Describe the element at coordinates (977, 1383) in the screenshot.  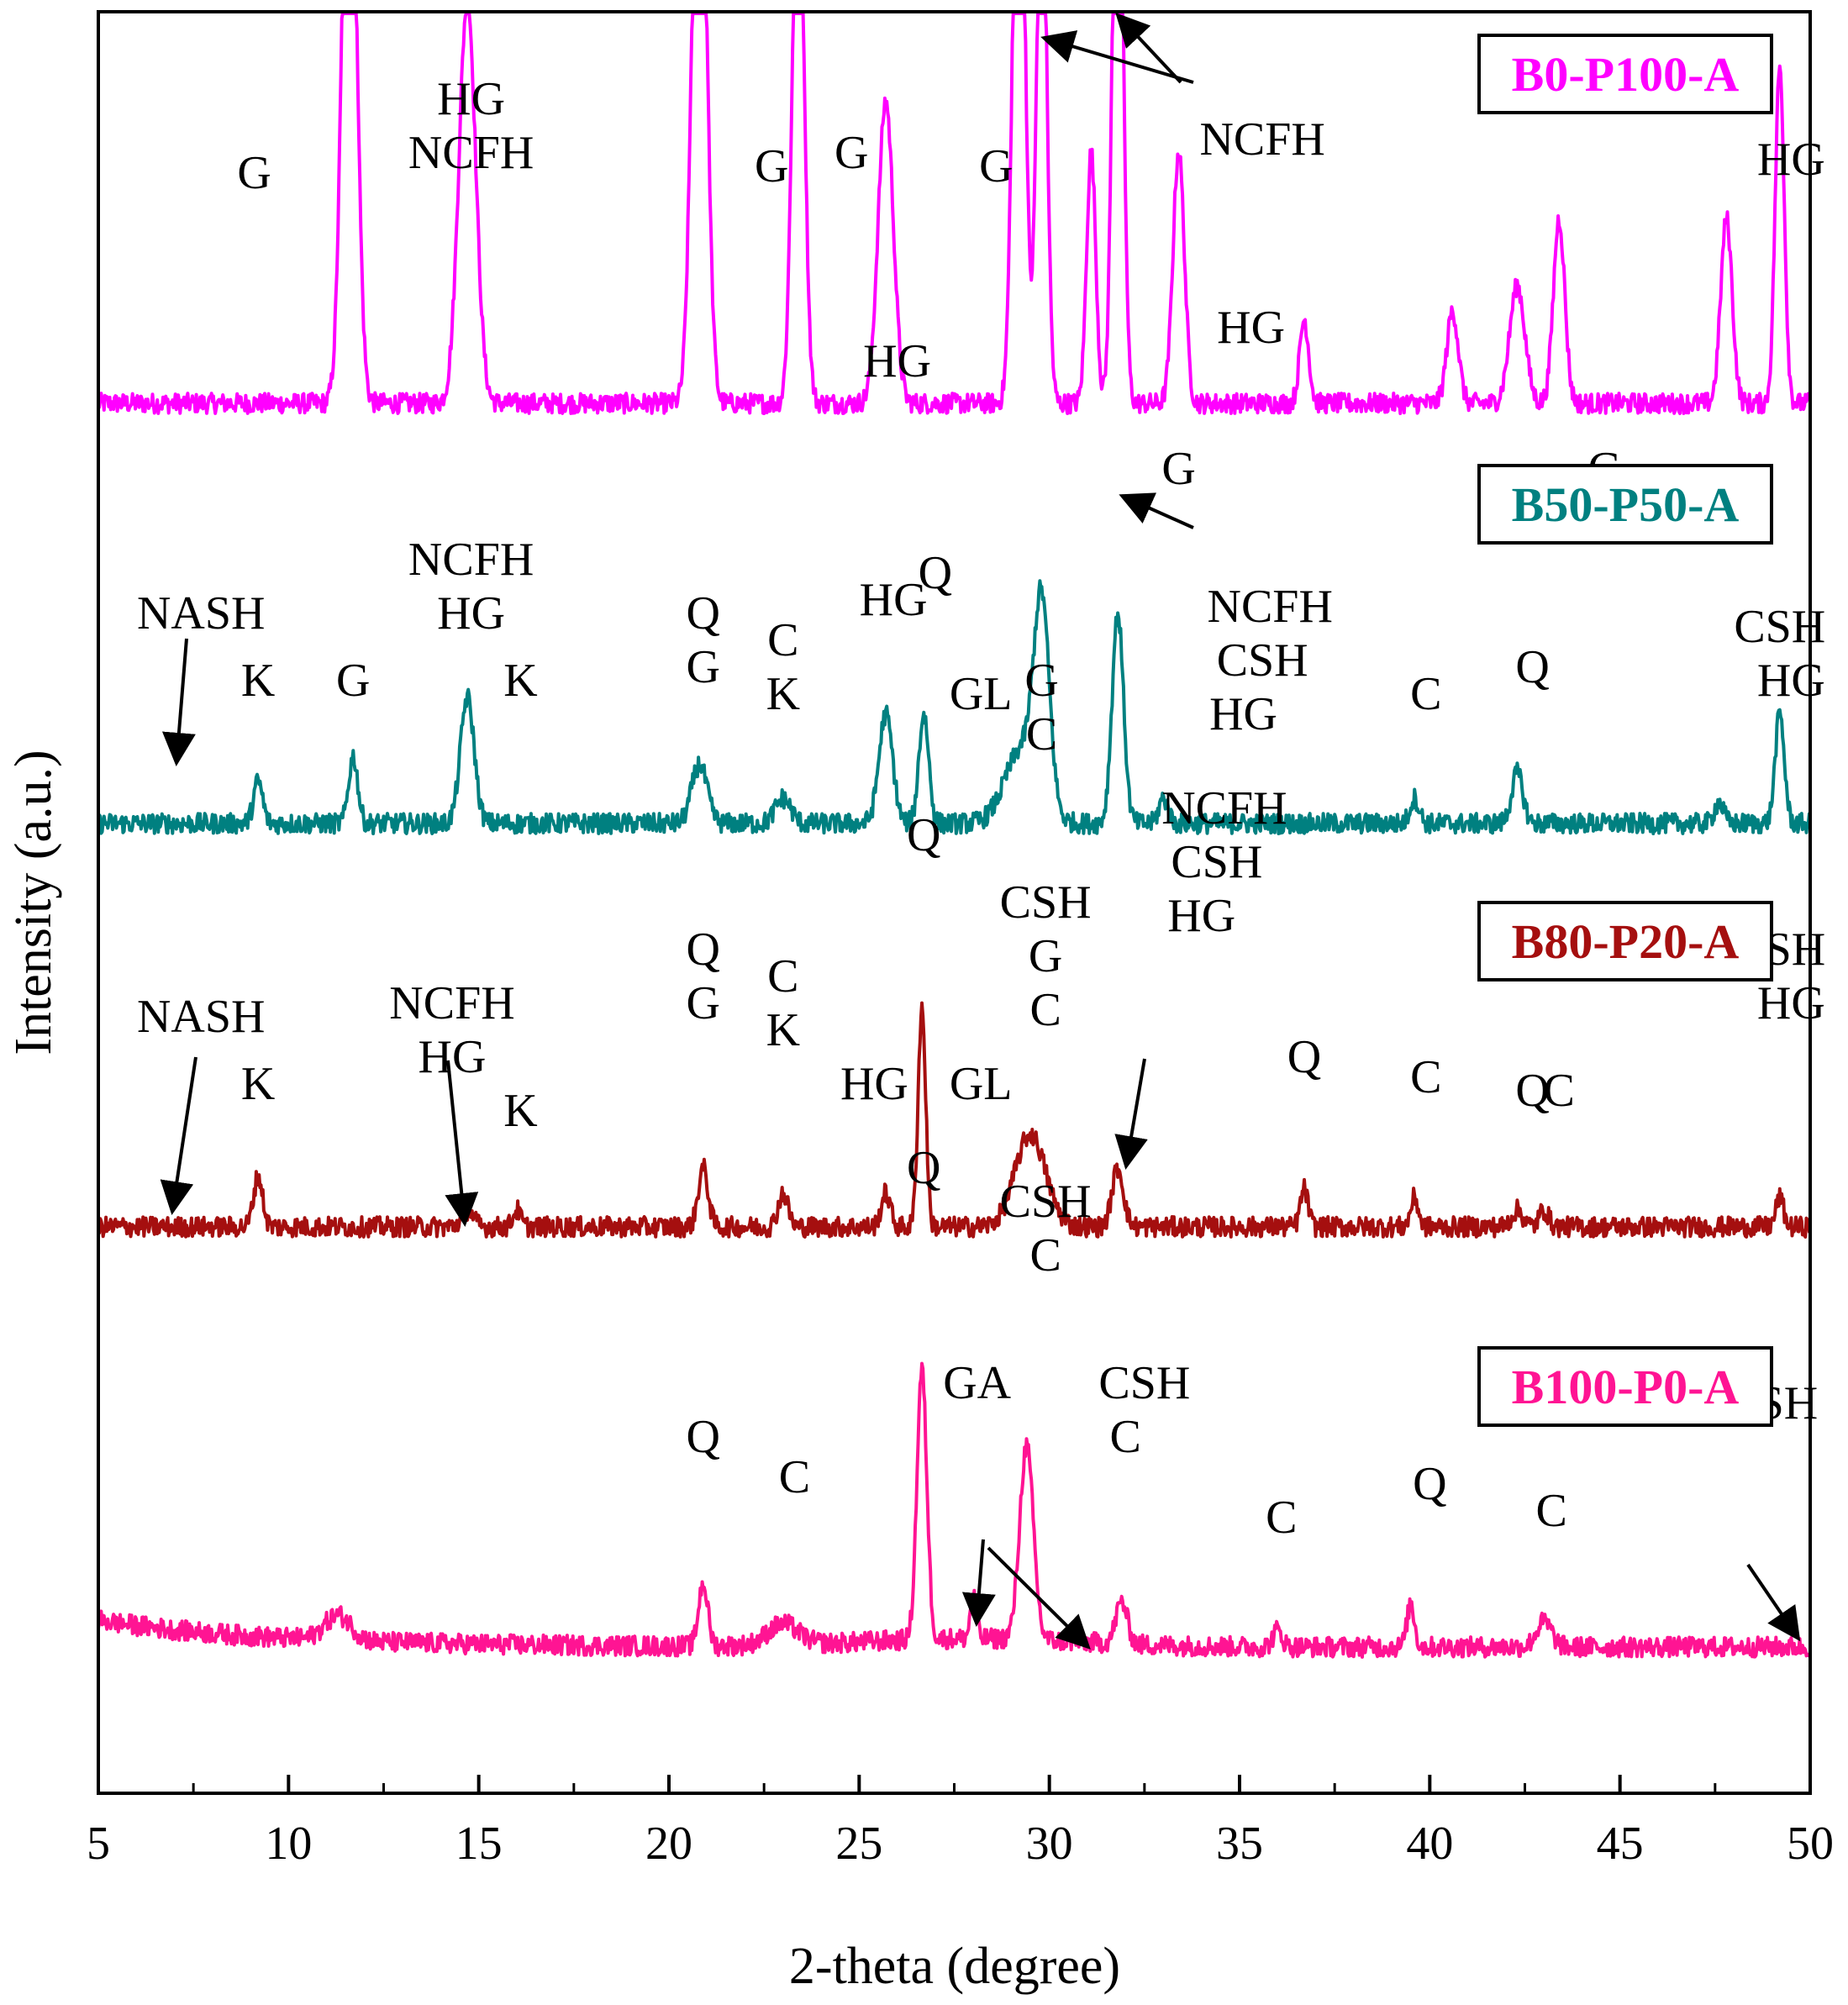
I see `peak-label: GA` at that location.